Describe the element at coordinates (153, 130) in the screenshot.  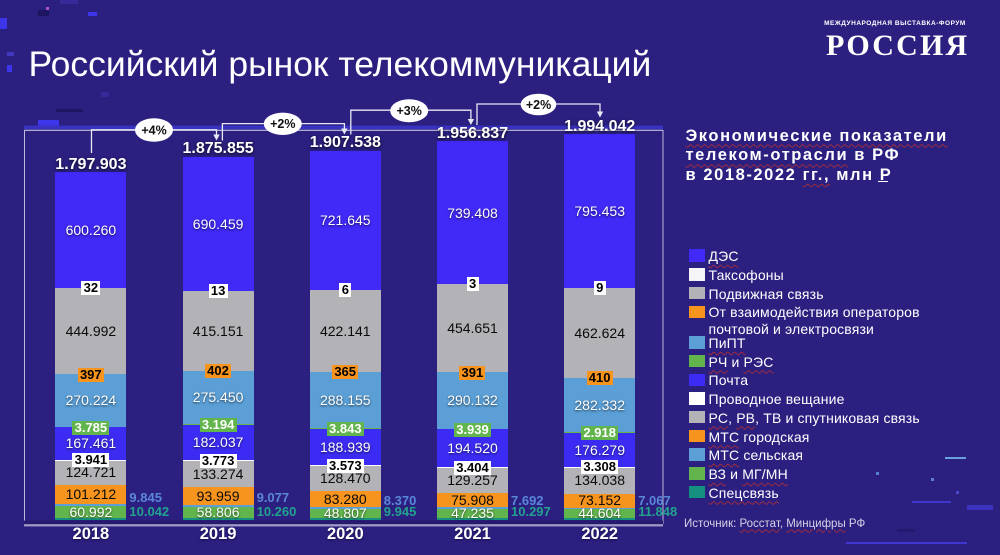
I see `svg-text: +4%` at that location.